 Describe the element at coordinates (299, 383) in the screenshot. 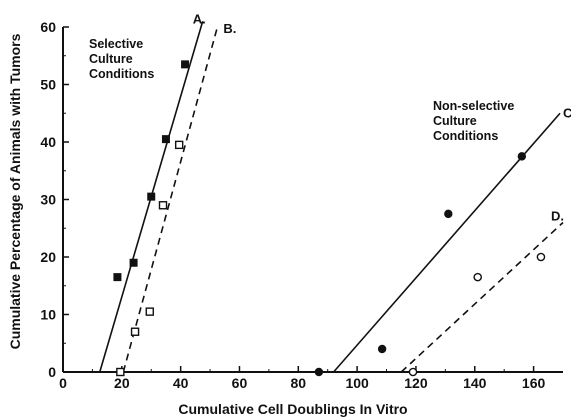

I see `x-tick-label: 80` at that location.